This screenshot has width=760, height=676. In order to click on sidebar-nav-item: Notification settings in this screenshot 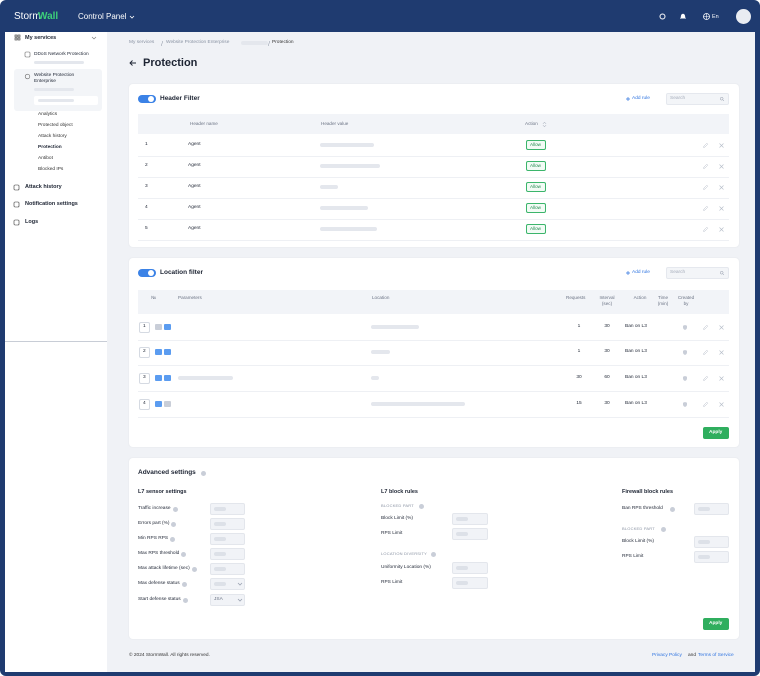, I will do `click(51, 204)`.